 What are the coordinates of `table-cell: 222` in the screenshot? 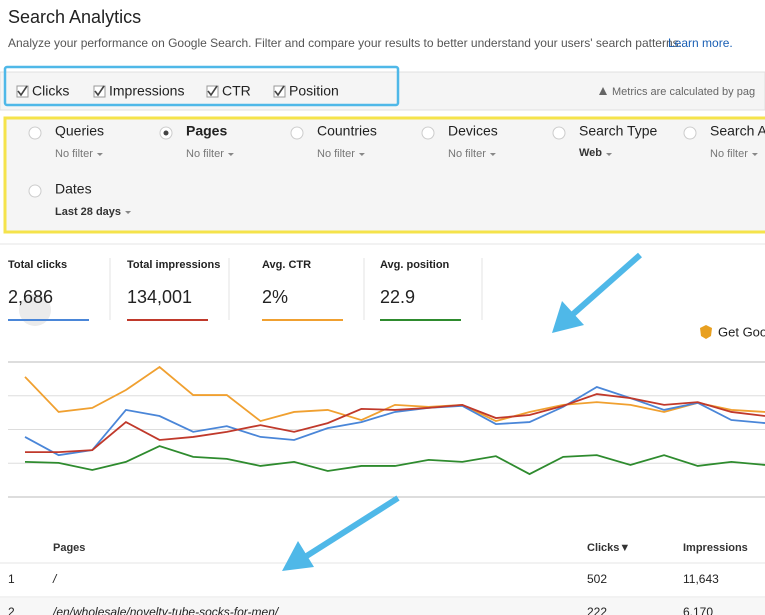 It's located at (597, 610).